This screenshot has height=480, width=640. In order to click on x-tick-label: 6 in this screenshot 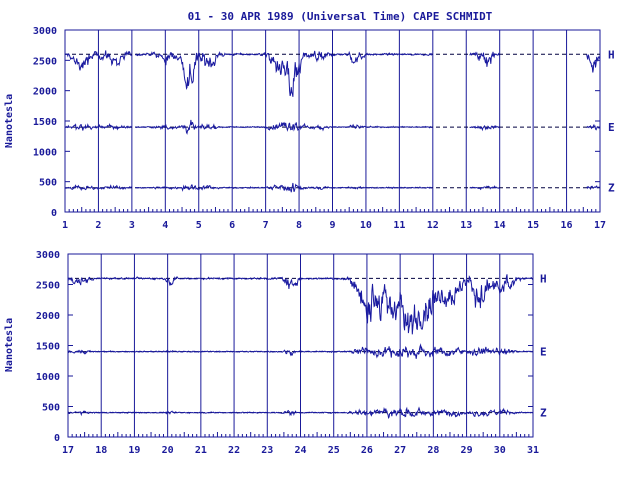, I will do `click(232, 225)`.